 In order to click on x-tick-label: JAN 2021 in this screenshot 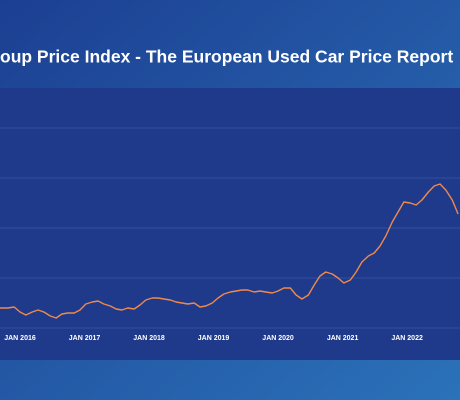, I will do `click(343, 338)`.